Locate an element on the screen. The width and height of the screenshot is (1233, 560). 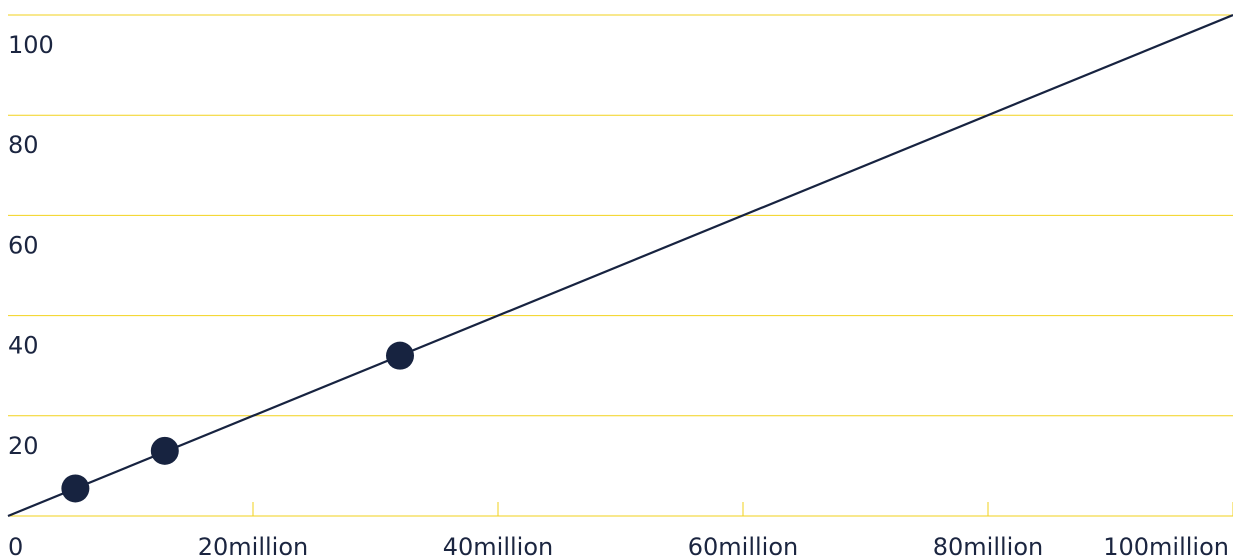
y-tick-label-40: 40 is located at coordinates (23, 346).